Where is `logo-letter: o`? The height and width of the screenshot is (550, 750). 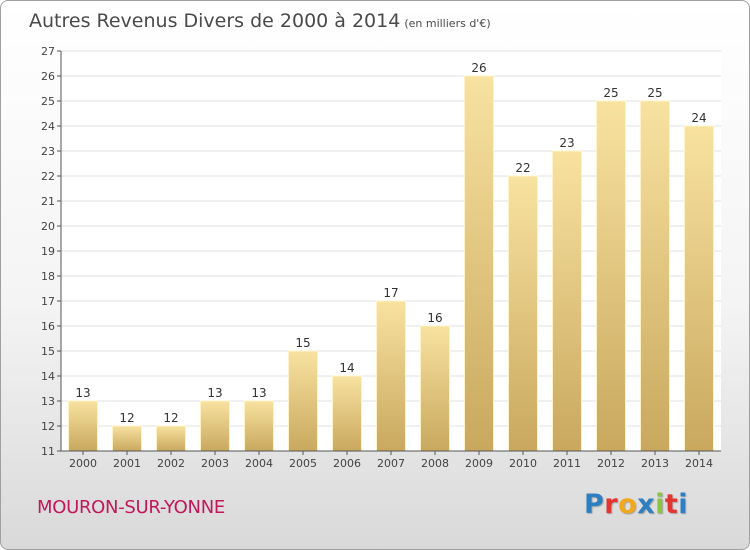
logo-letter: o is located at coordinates (628, 504).